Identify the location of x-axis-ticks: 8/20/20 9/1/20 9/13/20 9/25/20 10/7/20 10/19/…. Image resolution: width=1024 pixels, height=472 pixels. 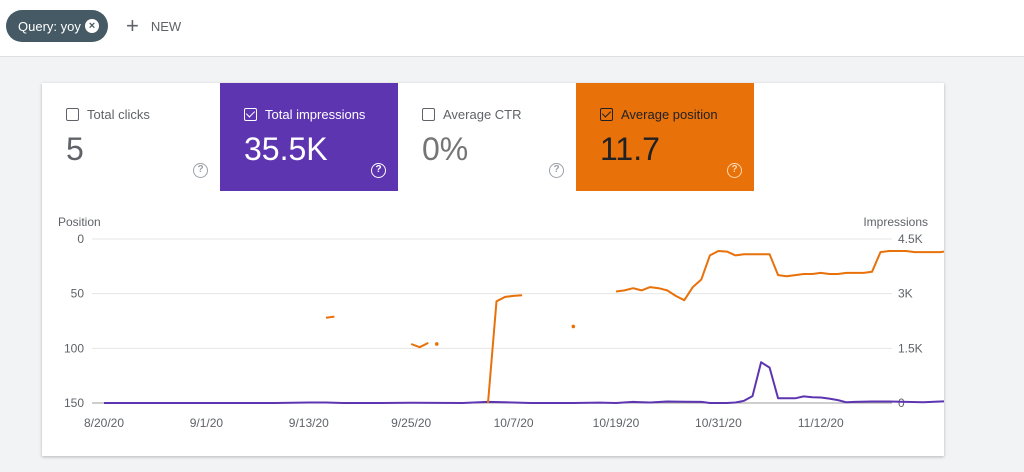
(464, 423).